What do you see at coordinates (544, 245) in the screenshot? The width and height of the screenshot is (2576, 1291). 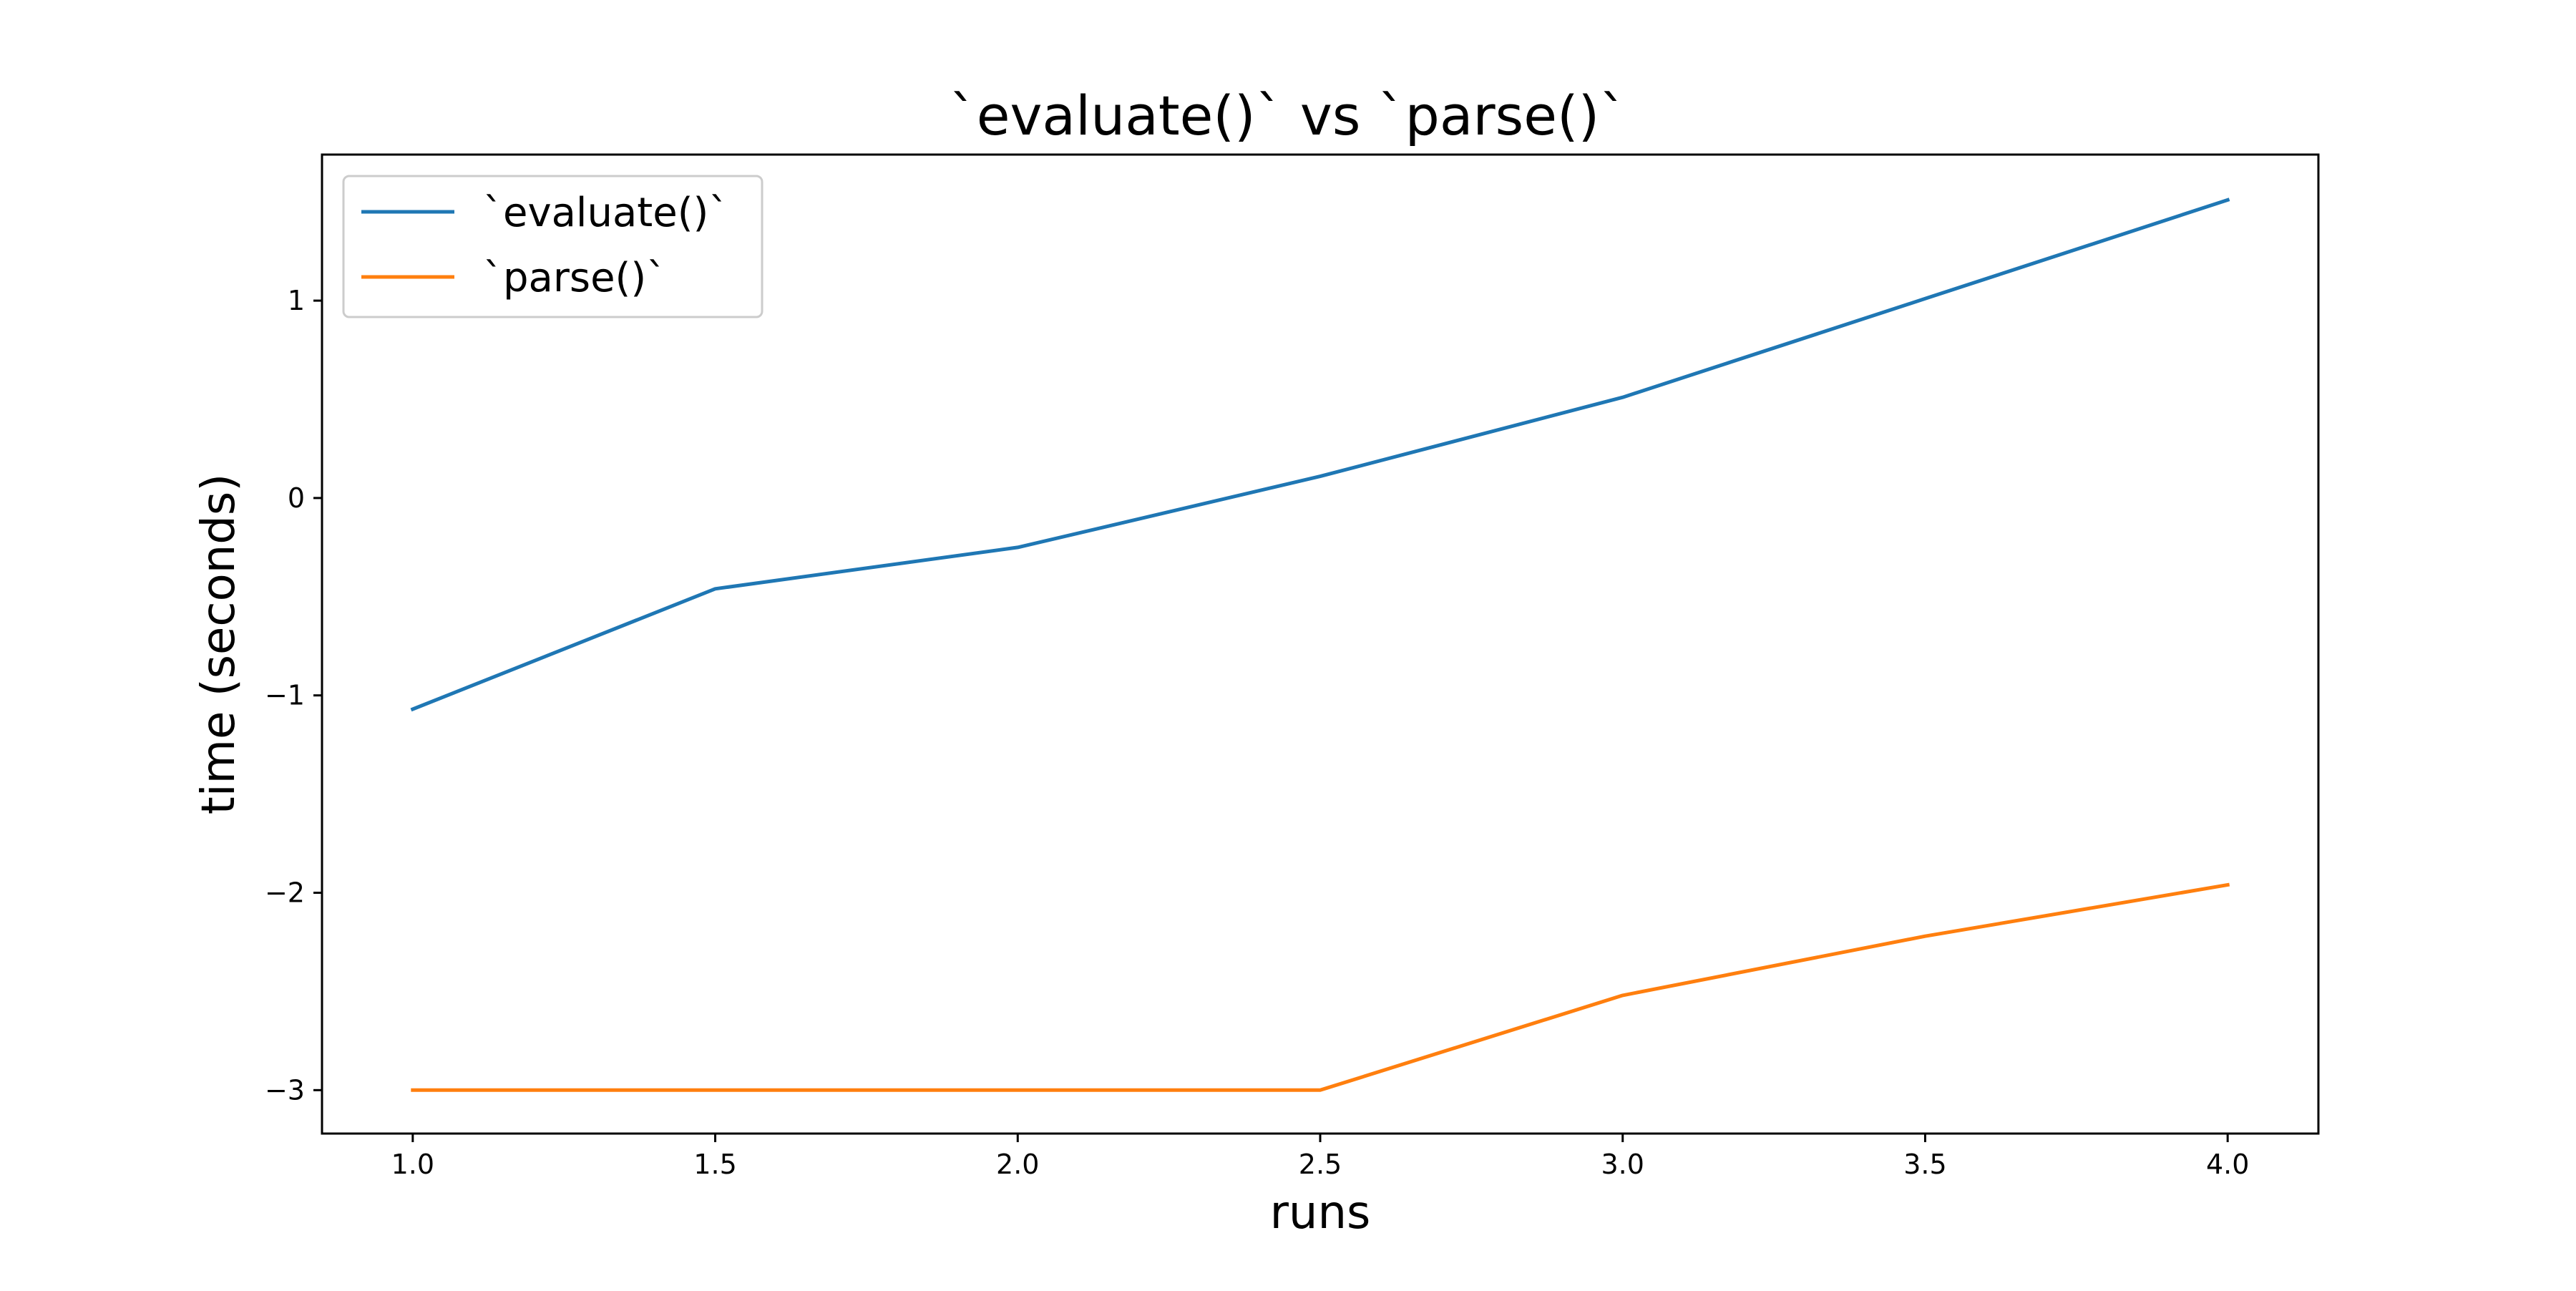 I see `legend-entries: `evaluate()` `parse()`` at bounding box center [544, 245].